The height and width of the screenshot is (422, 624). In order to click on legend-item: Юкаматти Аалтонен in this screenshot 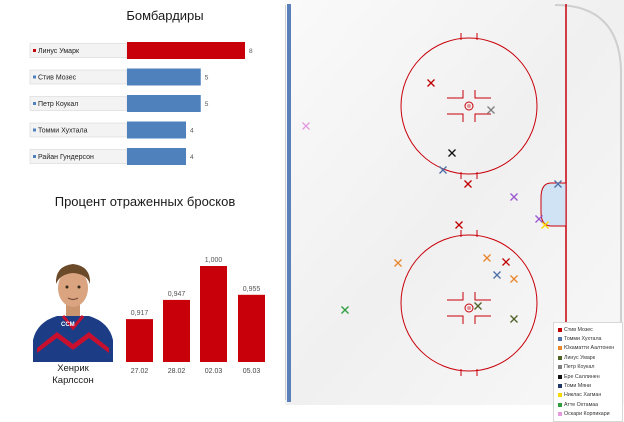, I will do `click(589, 348)`.